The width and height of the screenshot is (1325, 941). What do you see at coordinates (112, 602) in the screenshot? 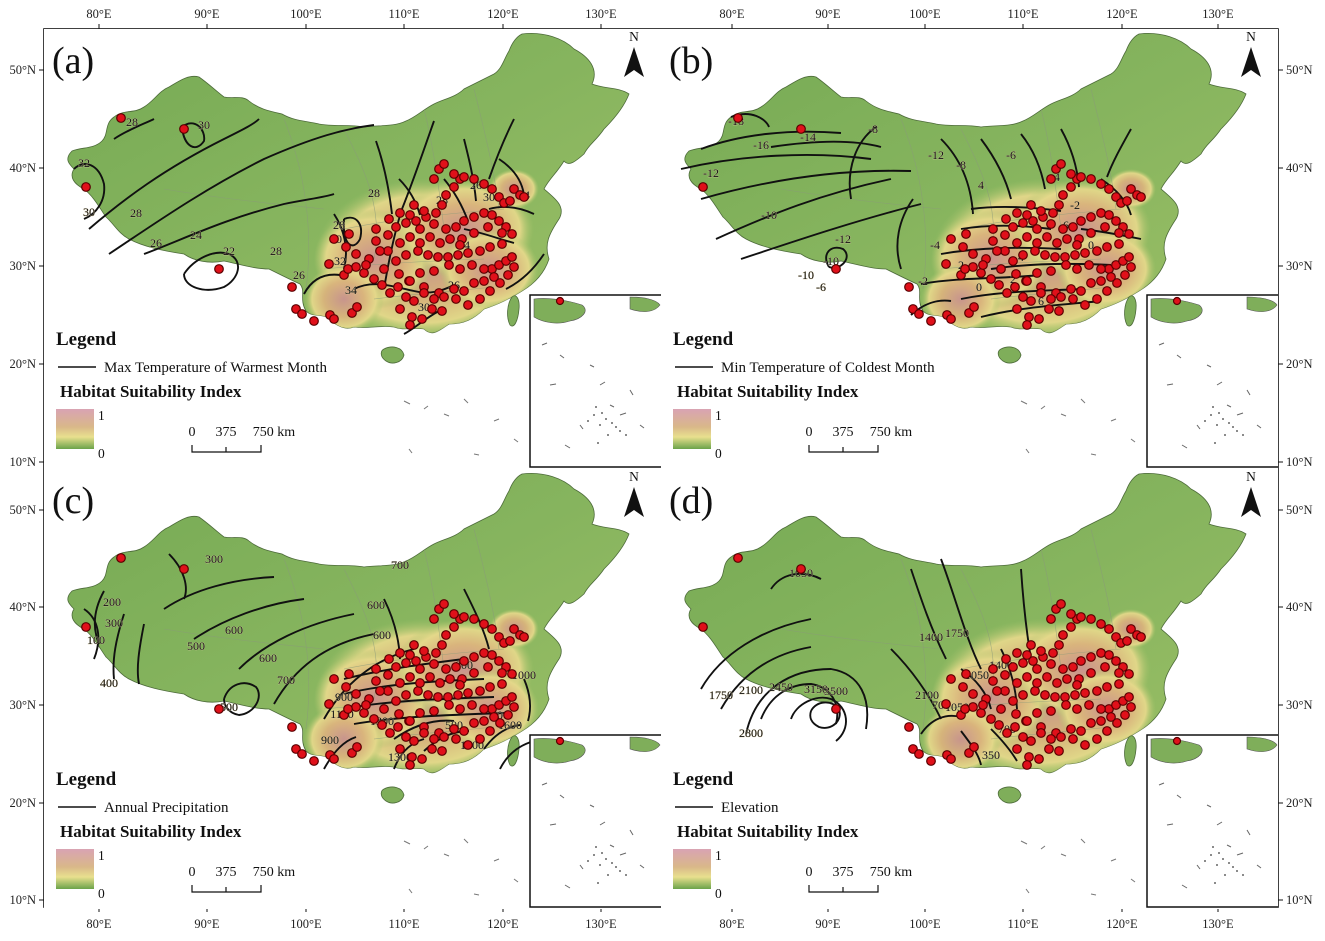
I see `isoline-label: 200` at bounding box center [112, 602].